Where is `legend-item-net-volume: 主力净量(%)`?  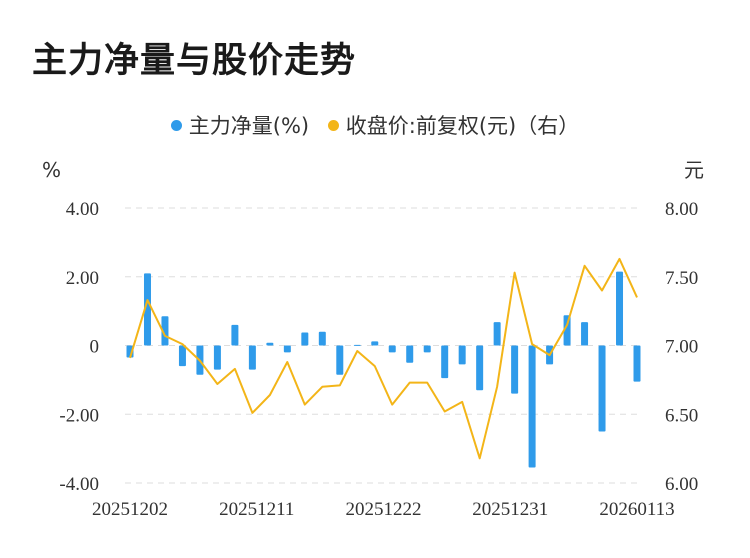
legend-item-net-volume: 主力净量(%) is located at coordinates (240, 125).